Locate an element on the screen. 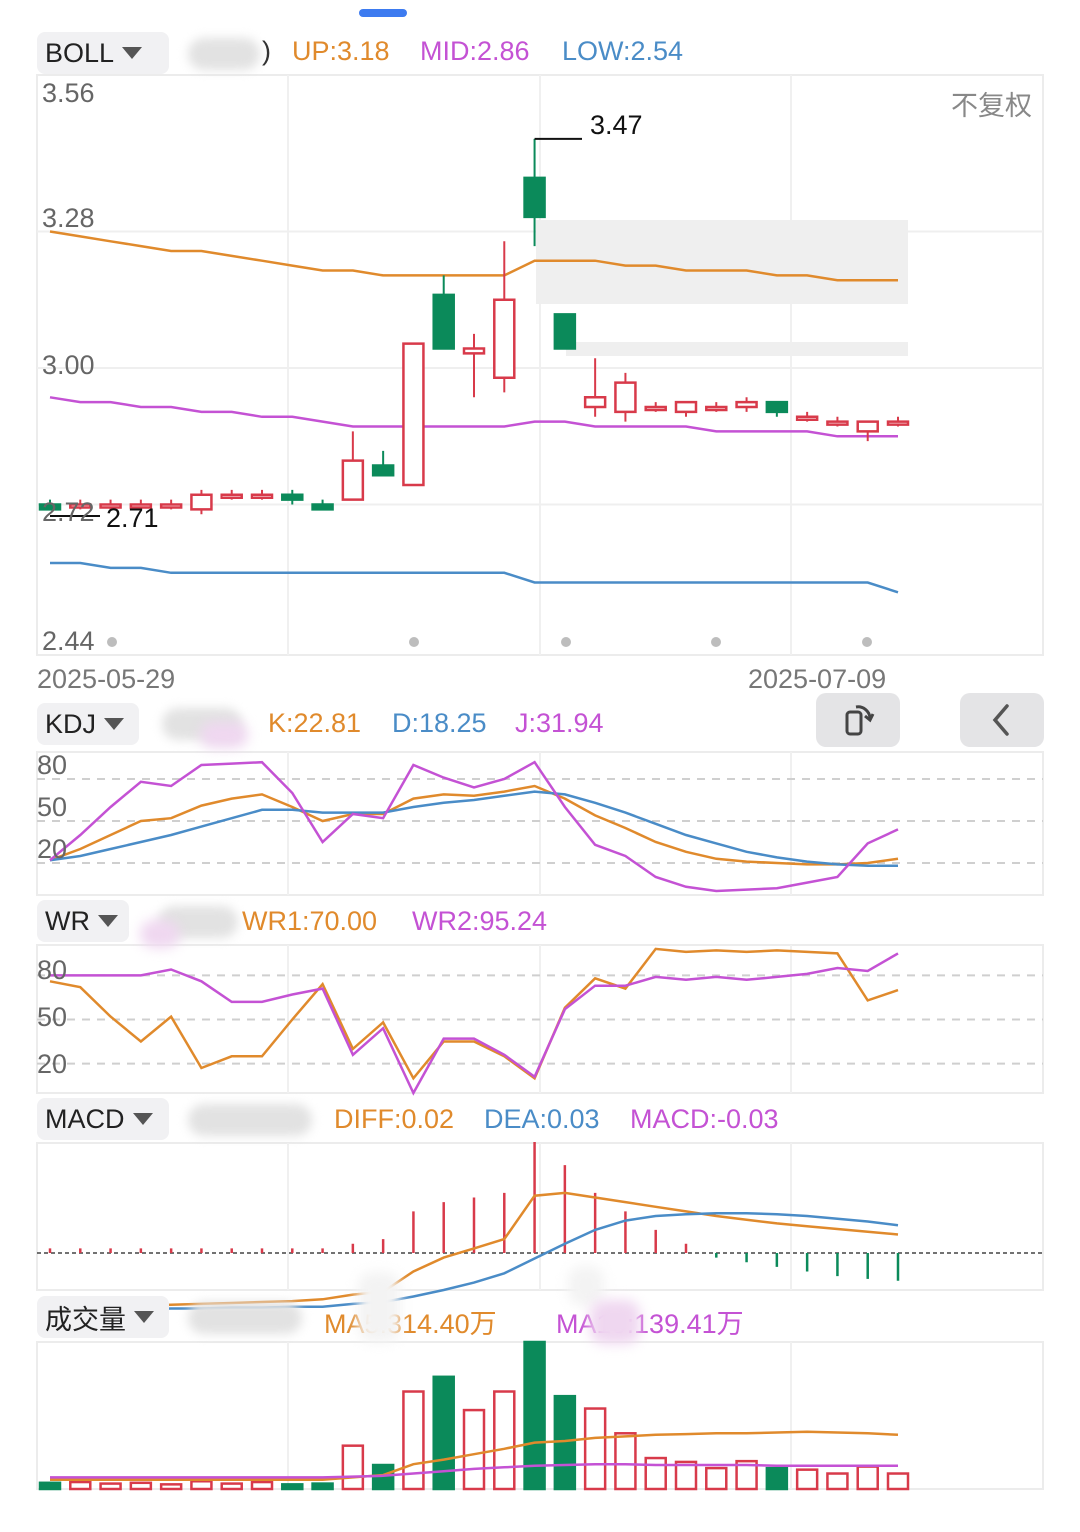 This screenshot has width=1080, height=1532. boll-low-line is located at coordinates (474, 577).